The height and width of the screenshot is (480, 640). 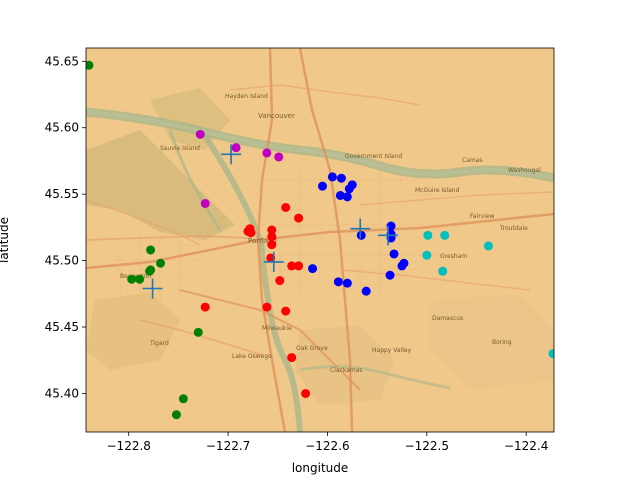 I want to click on map-label-clackamas: Clackamas, so click(x=346, y=370).